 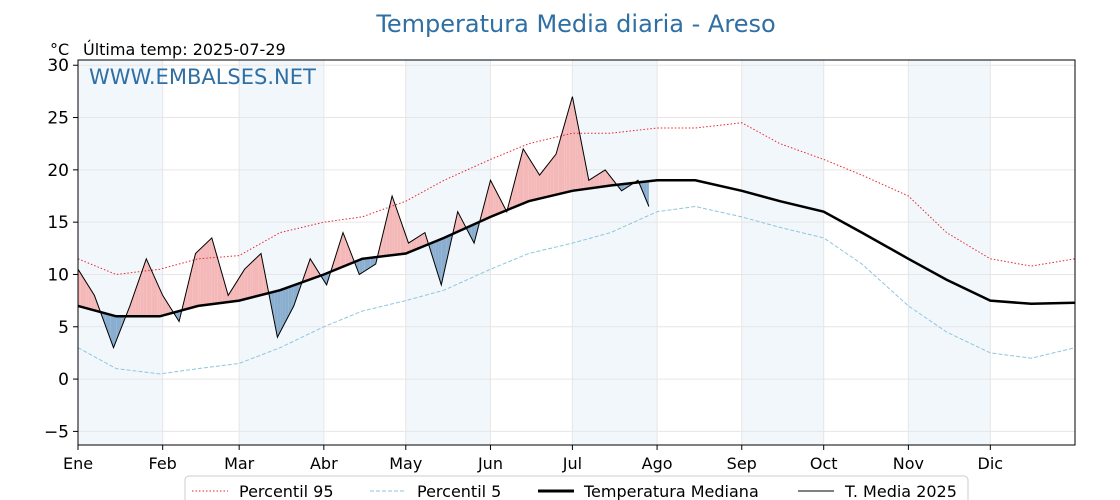 I want to click on x-tick-label: Sep, so click(x=742, y=463).